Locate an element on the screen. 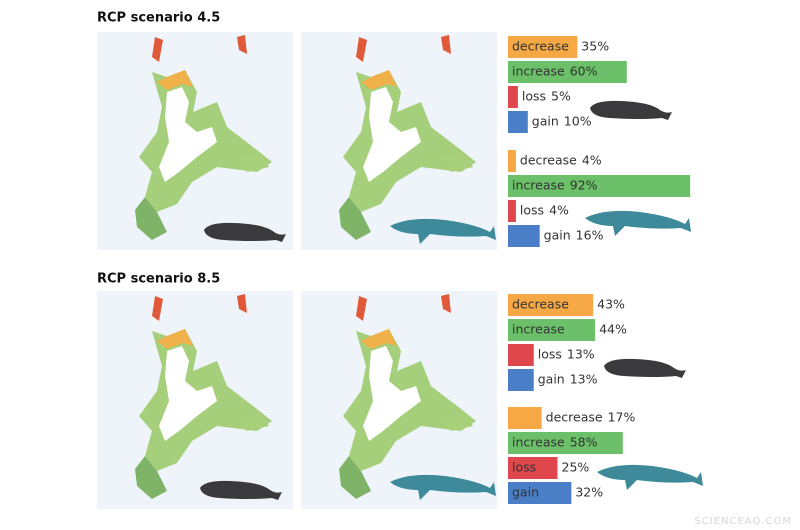  value-label: 17% is located at coordinates (622, 417).